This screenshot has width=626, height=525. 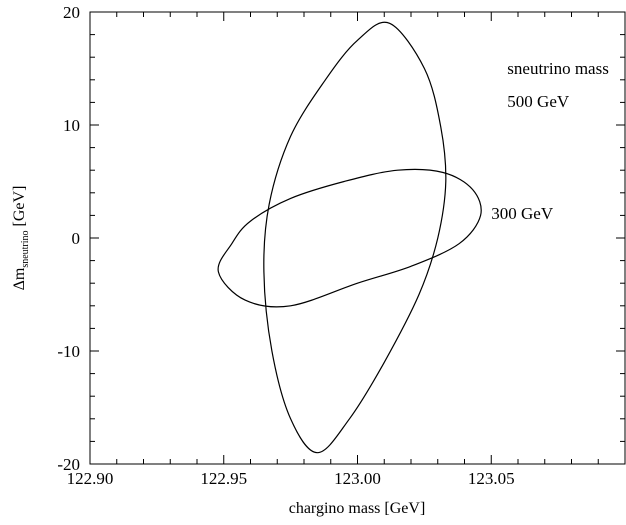 What do you see at coordinates (68, 351) in the screenshot?
I see `y-tick-label: -10` at bounding box center [68, 351].